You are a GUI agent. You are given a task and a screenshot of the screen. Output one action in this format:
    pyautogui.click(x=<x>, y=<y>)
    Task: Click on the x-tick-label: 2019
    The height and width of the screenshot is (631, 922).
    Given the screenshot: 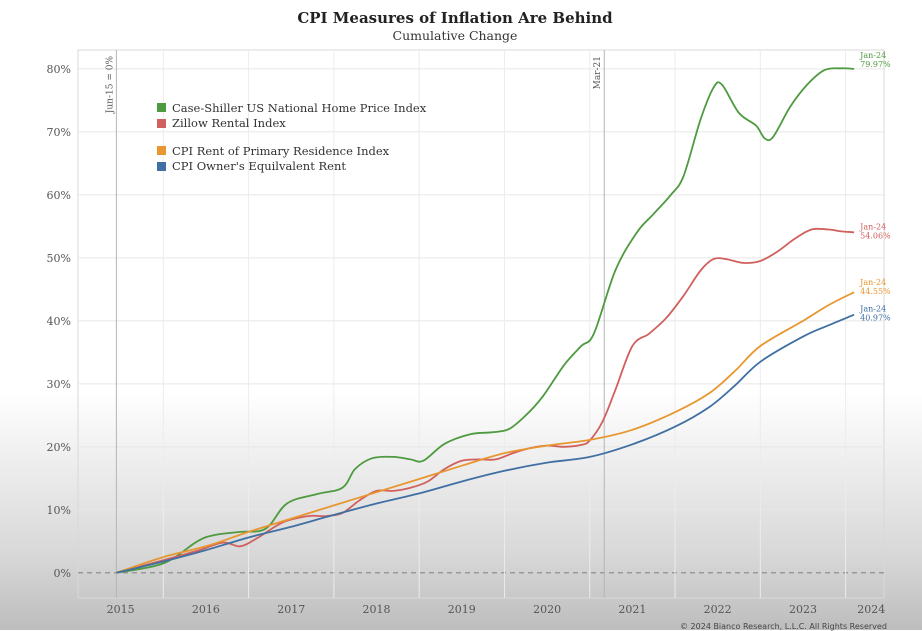 What is the action you would take?
    pyautogui.click(x=462, y=609)
    